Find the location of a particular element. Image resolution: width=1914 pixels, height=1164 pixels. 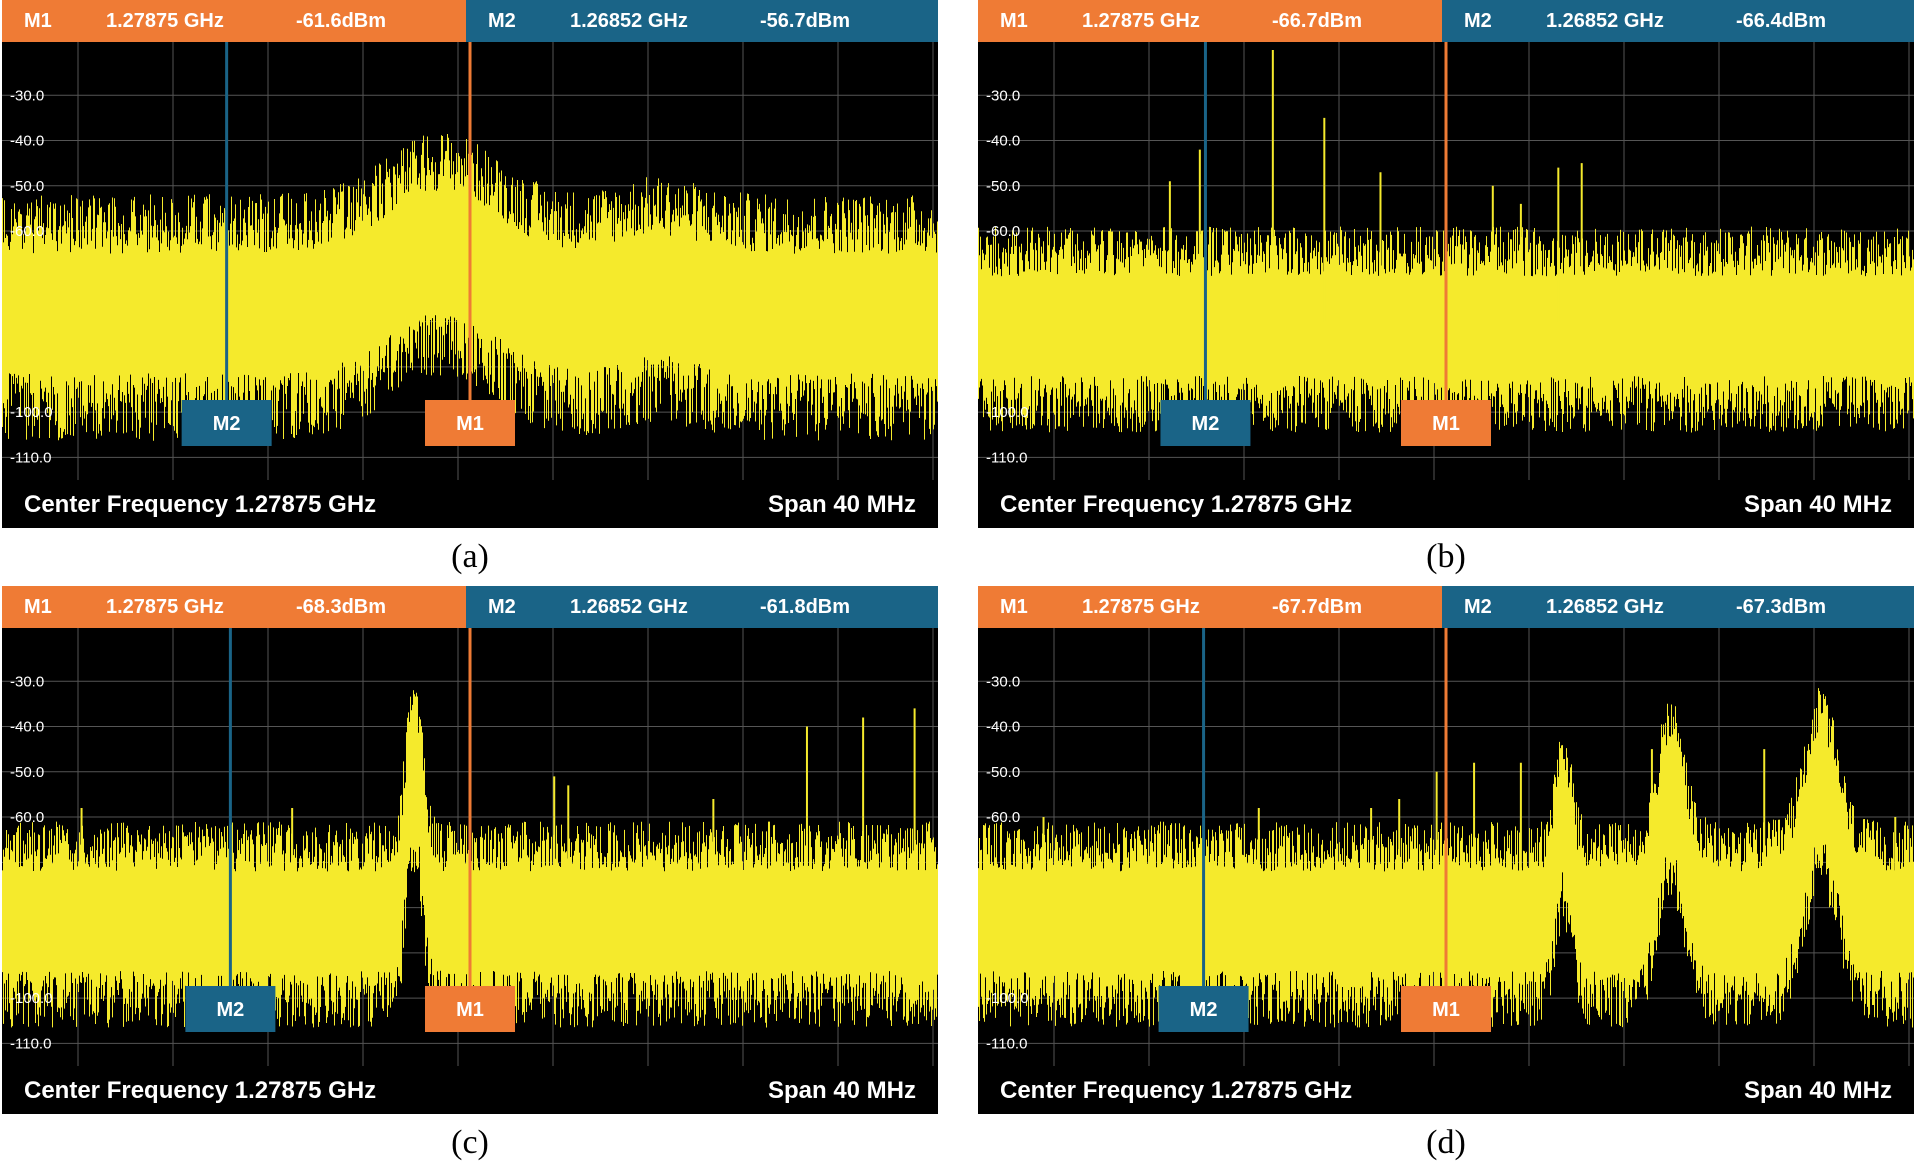

m1-readout: M1 1.27875 GHz -68.3dBm is located at coordinates (234, 607).